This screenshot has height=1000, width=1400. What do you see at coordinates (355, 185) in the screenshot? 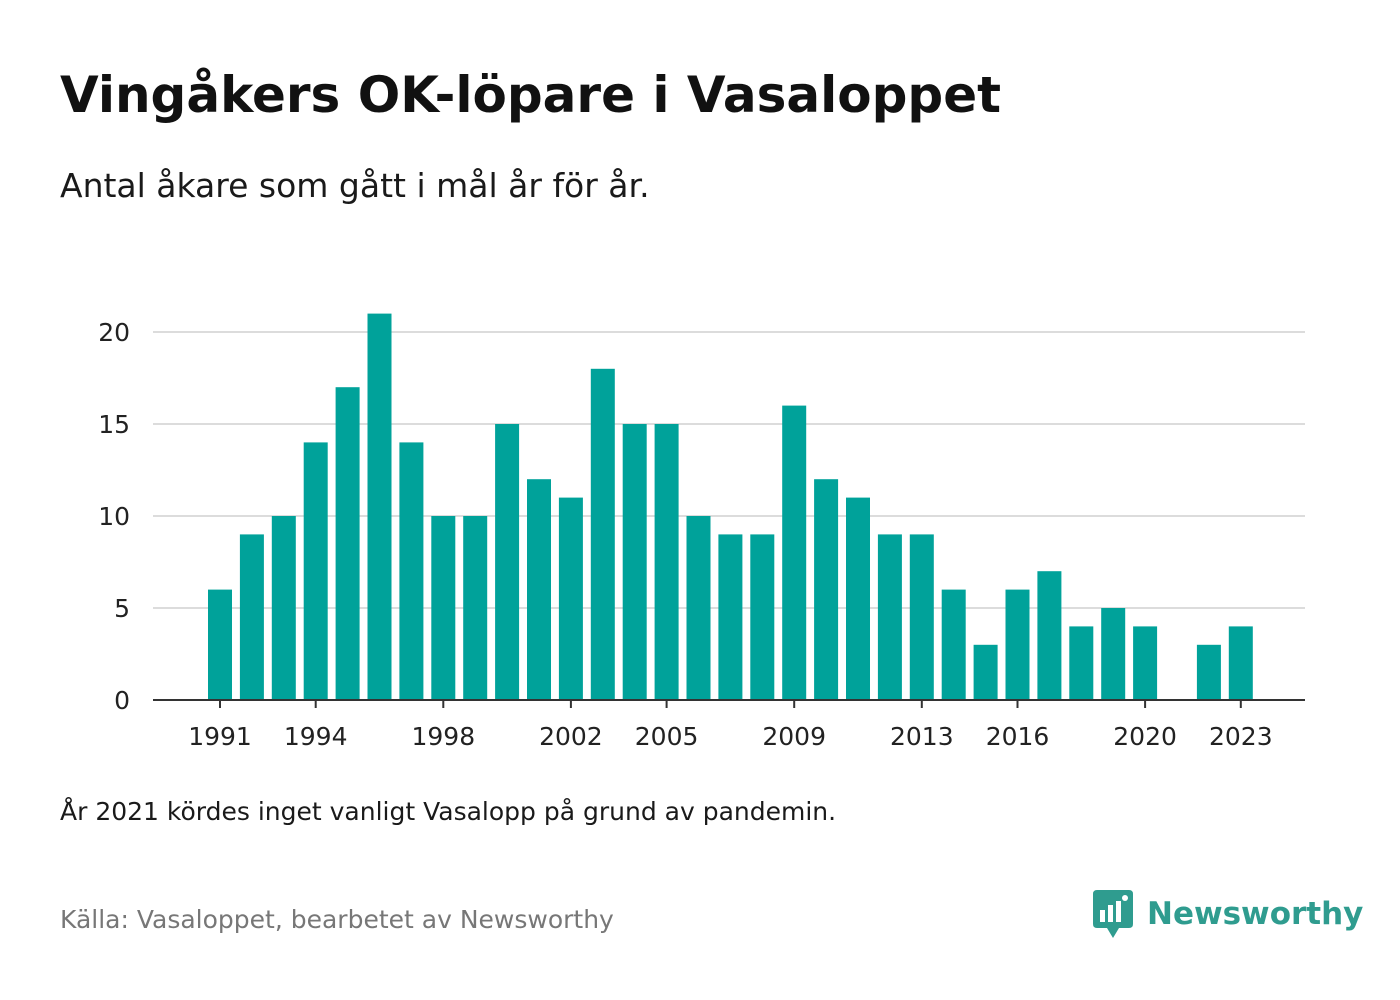
I see `chart-subtitle: Antal åkare som gått i mål år för år.` at bounding box center [355, 185].